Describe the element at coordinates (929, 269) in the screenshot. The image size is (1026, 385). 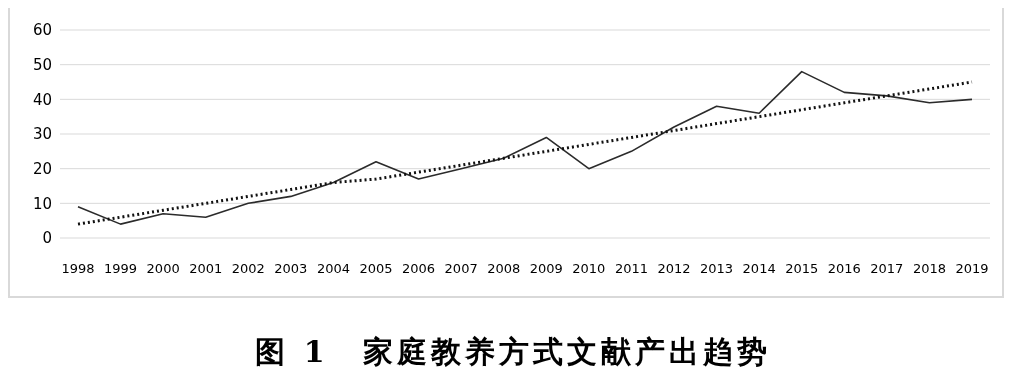
I see `x-tick-label: 2018` at that location.